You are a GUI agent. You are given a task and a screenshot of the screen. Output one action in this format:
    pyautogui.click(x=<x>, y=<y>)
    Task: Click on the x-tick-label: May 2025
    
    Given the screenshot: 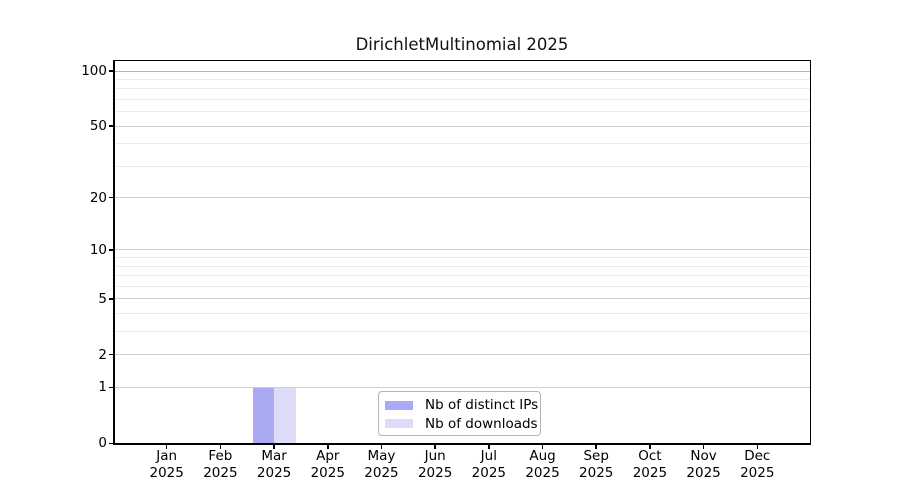 What is the action you would take?
    pyautogui.click(x=381, y=464)
    